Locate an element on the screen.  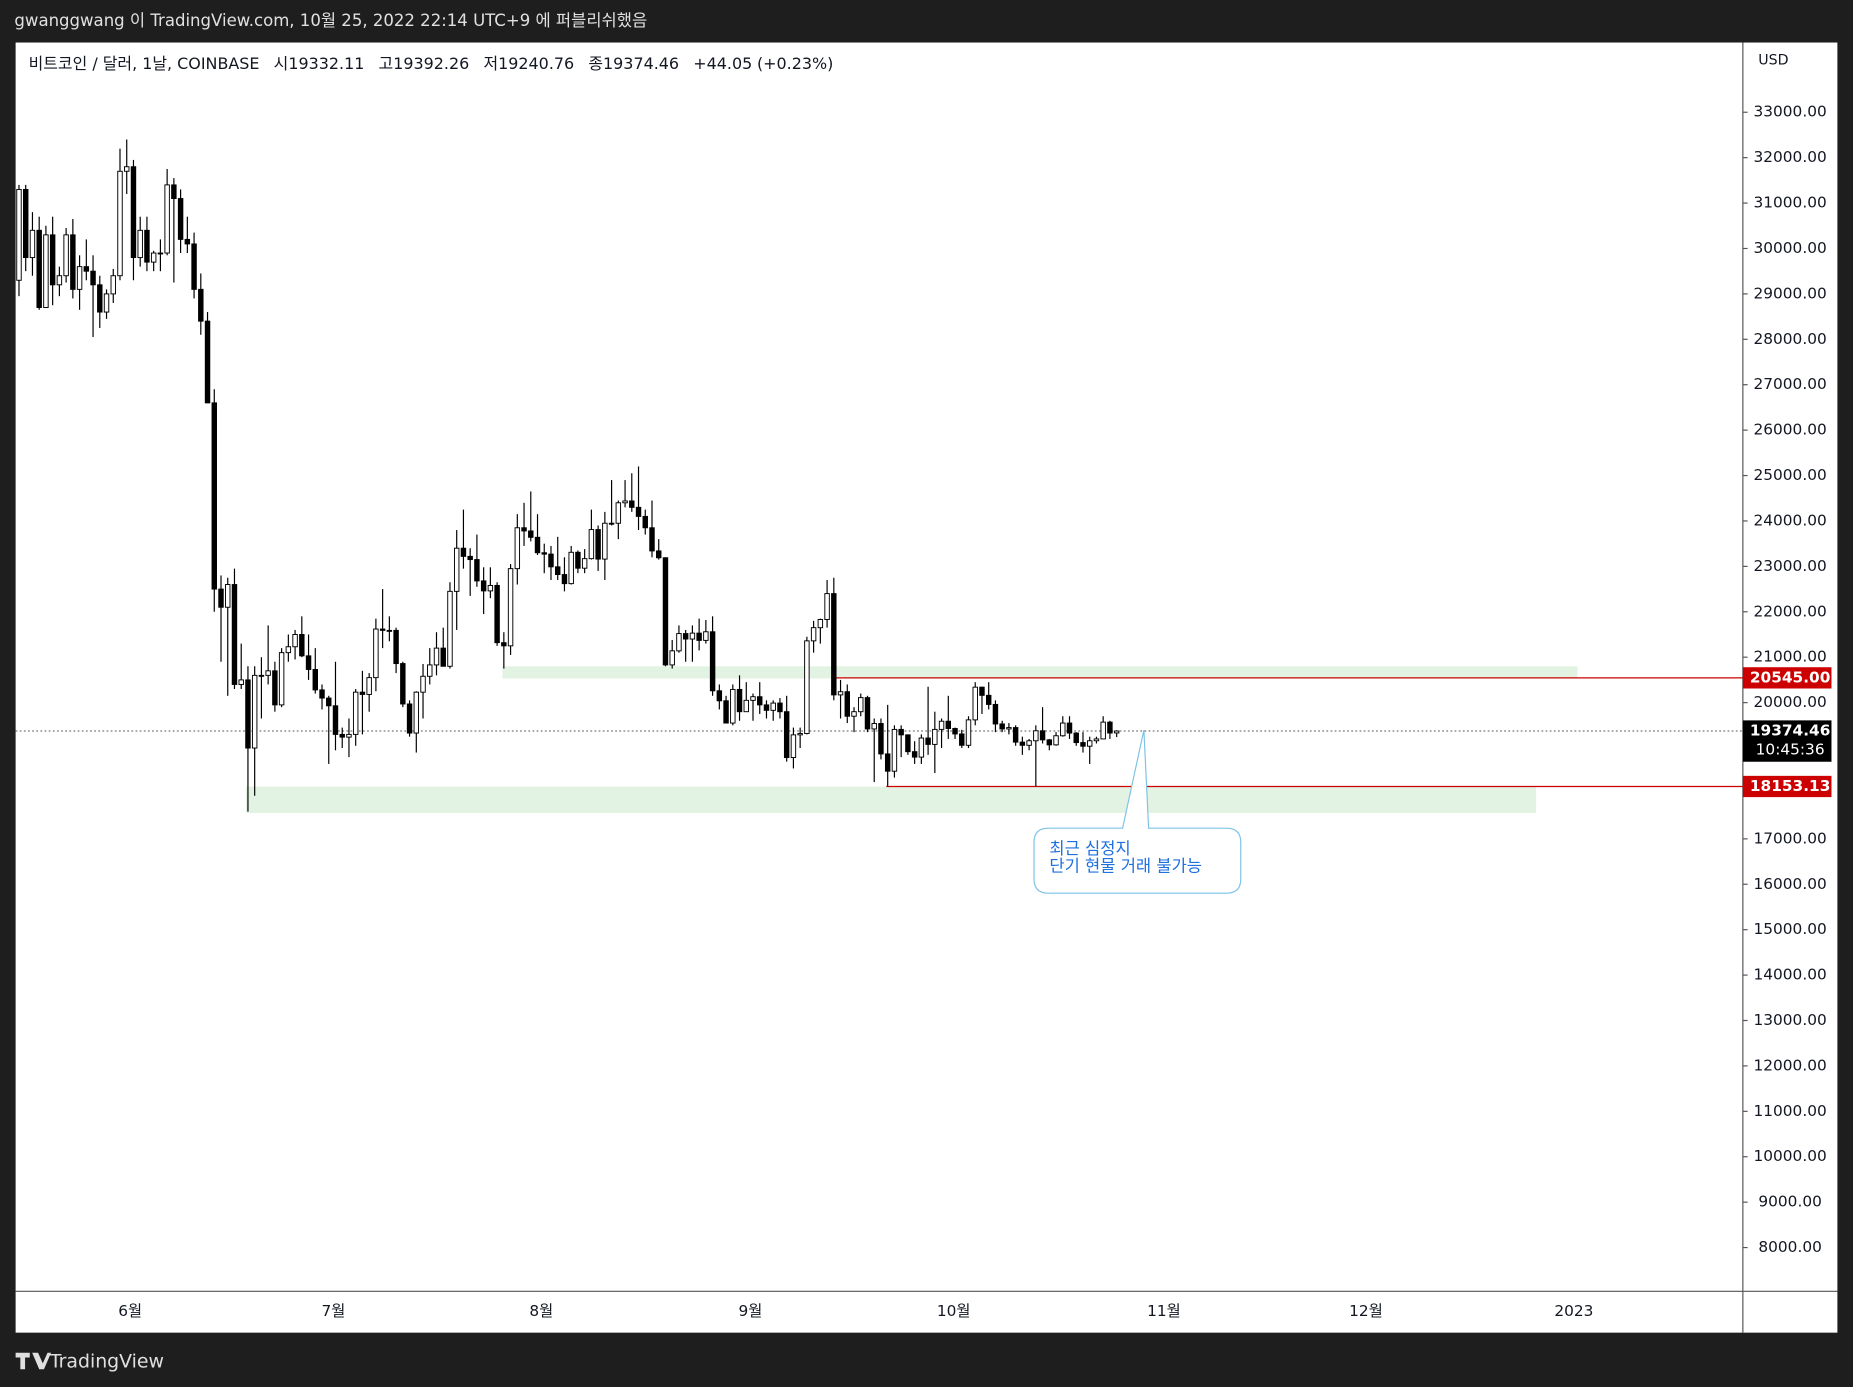
current-price-label: 19374.46 is located at coordinates (1790, 731).